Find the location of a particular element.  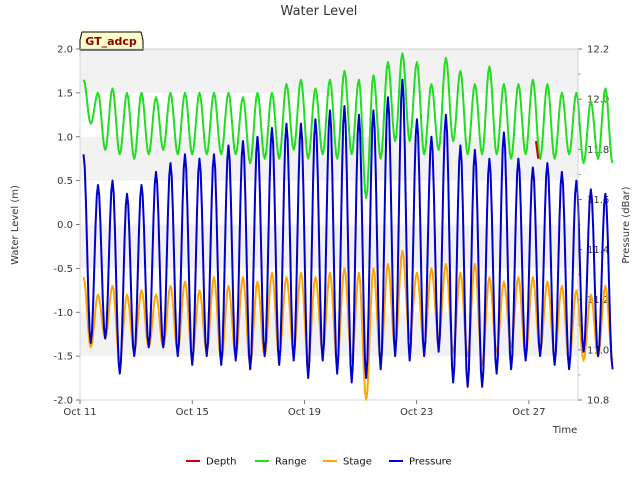

x-axis-title: Time is located at coordinates (564, 430).